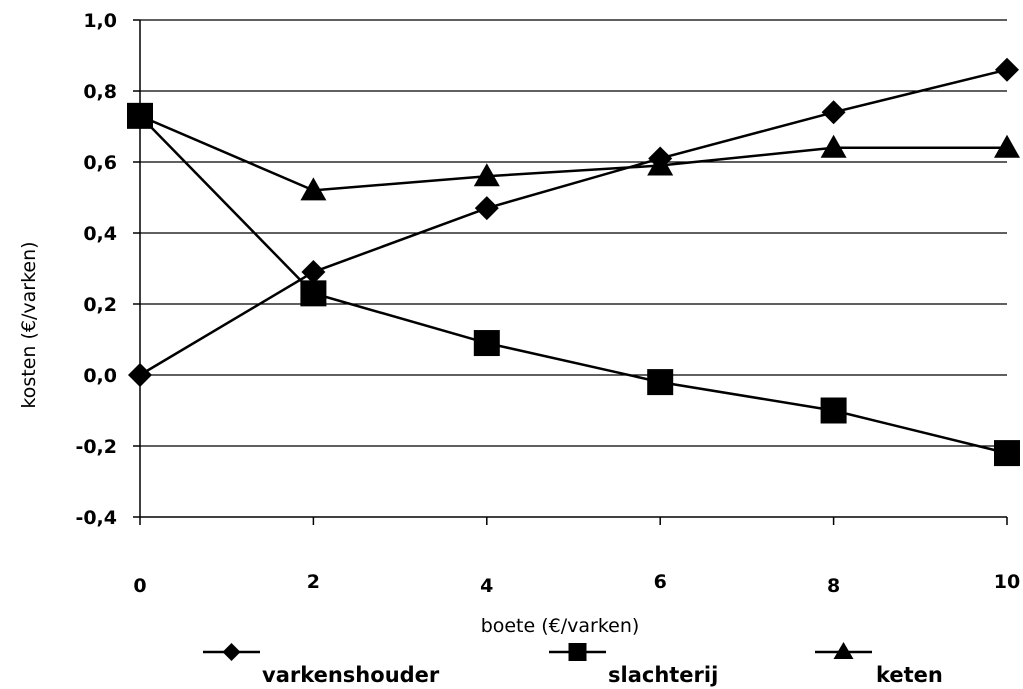 The height and width of the screenshot is (689, 1023). Describe the element at coordinates (909, 675) in the screenshot. I see `legend-label: keten` at that location.